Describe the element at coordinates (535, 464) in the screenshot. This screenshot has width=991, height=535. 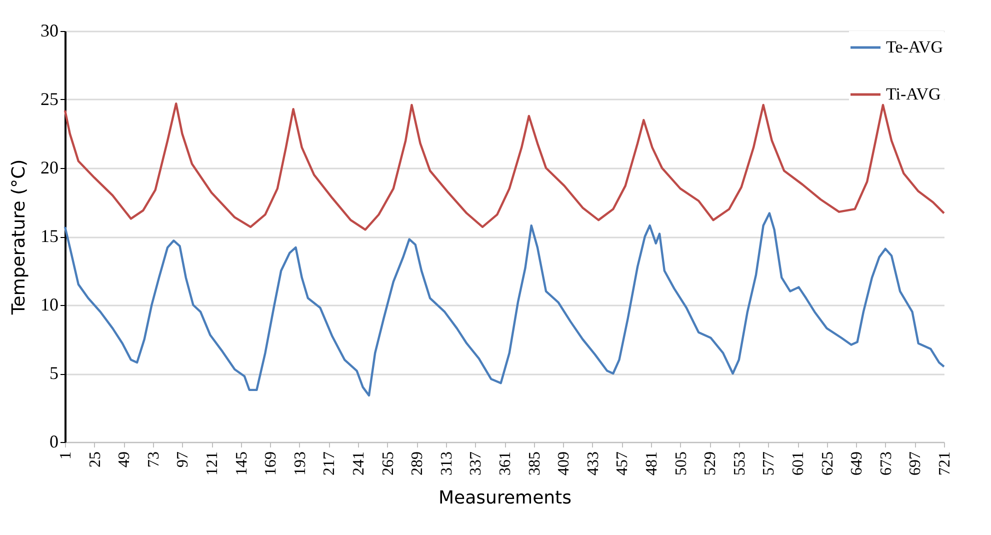
I see `x-tick-label: 385` at that location.